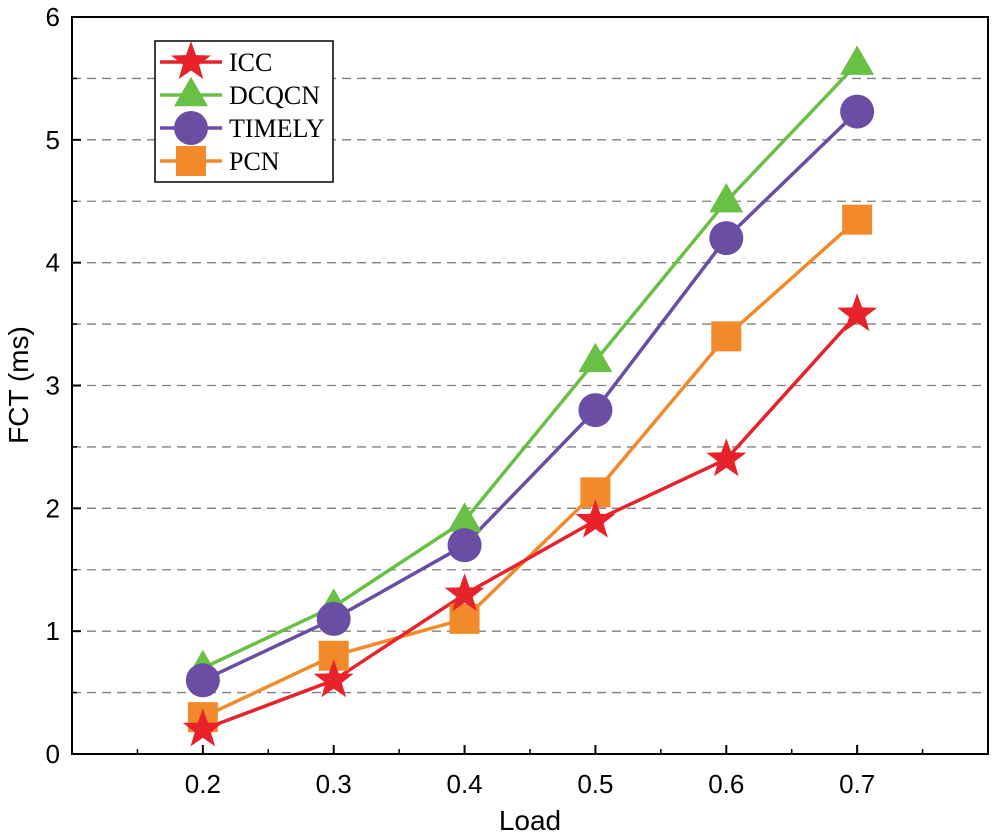 This screenshot has height=836, width=996. I want to click on x-tick-label: 0.4, so click(464, 784).